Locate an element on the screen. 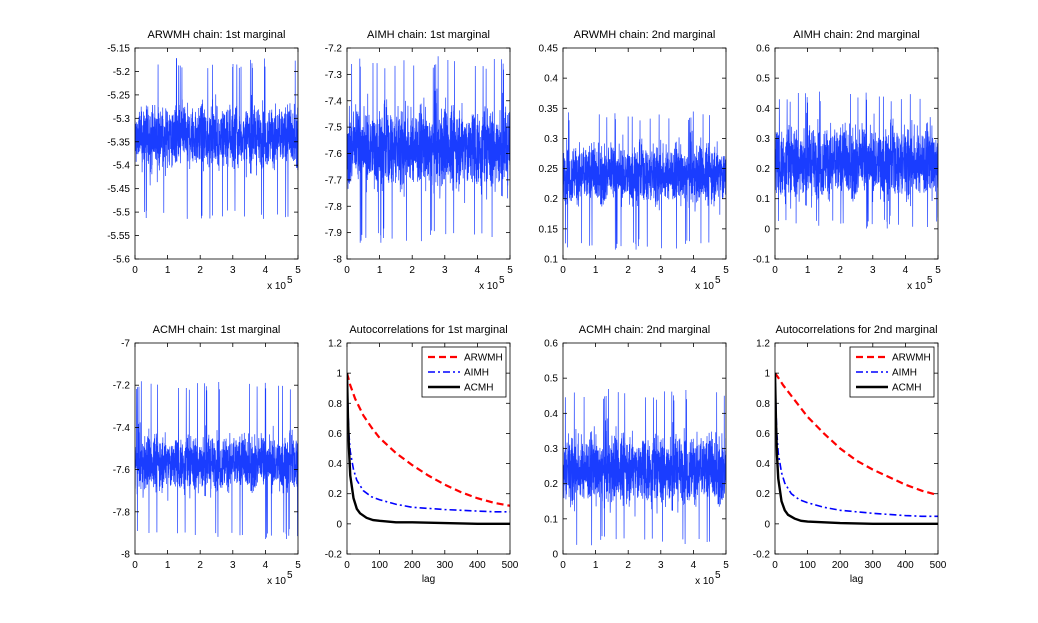 Image resolution: width=1038 pixels, height=623 pixels. y-tick-label: 0.45 is located at coordinates (549, 49).